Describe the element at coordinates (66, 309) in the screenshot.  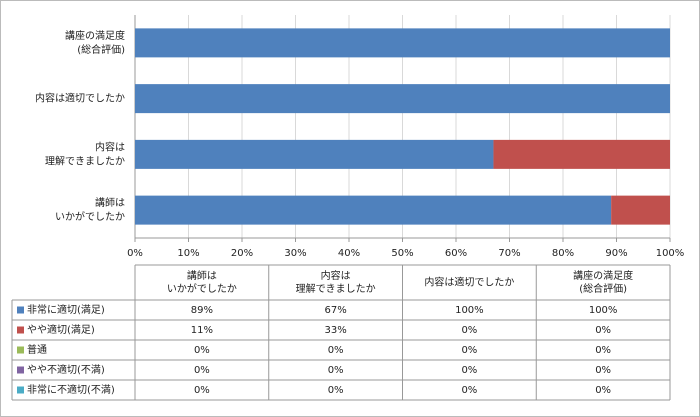
I see `legend-label: 非常に適切(満足)` at that location.